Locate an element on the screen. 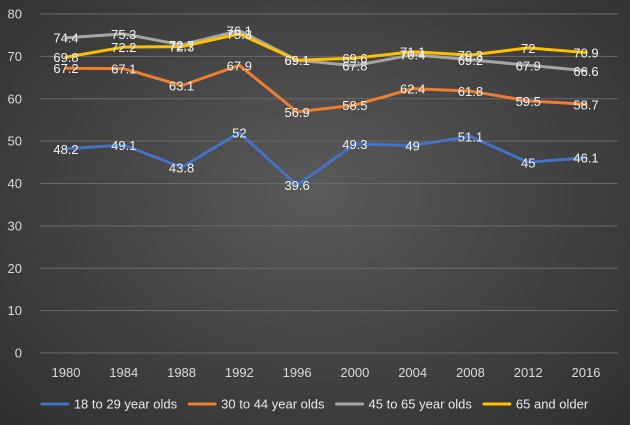 The height and width of the screenshot is (425, 630). data-label: 69.6 is located at coordinates (354, 58).